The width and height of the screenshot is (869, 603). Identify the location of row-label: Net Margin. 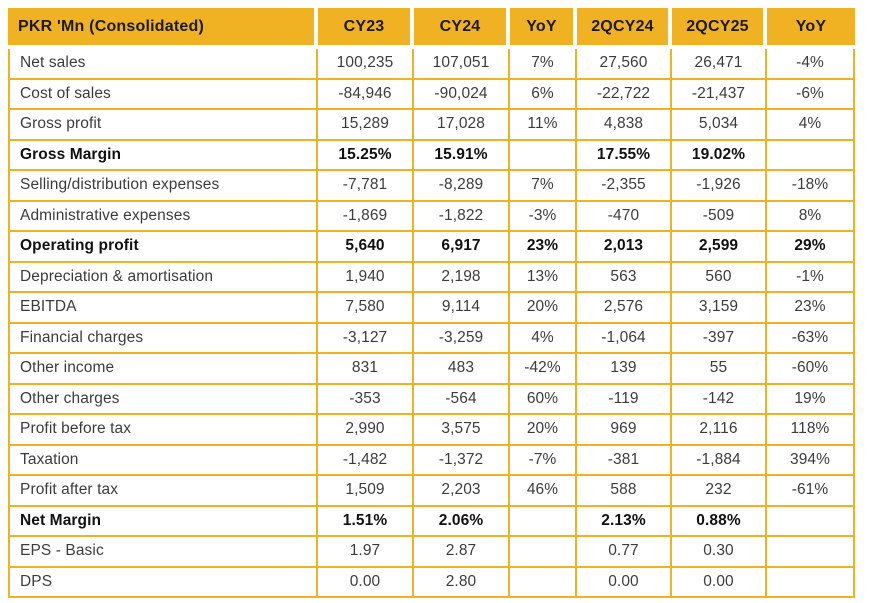
(163, 521).